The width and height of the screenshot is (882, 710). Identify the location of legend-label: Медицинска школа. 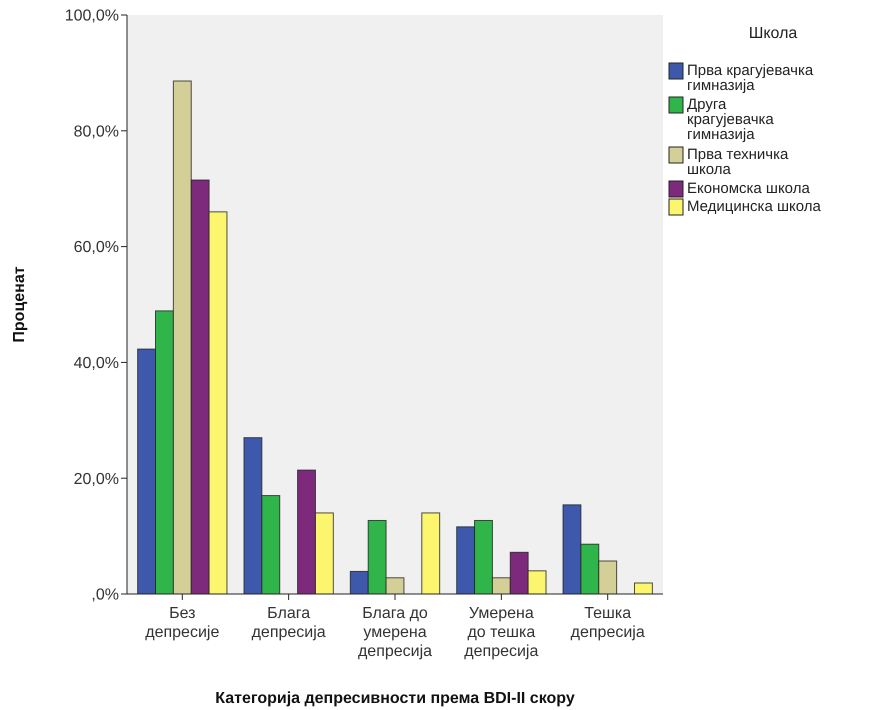
(754, 206).